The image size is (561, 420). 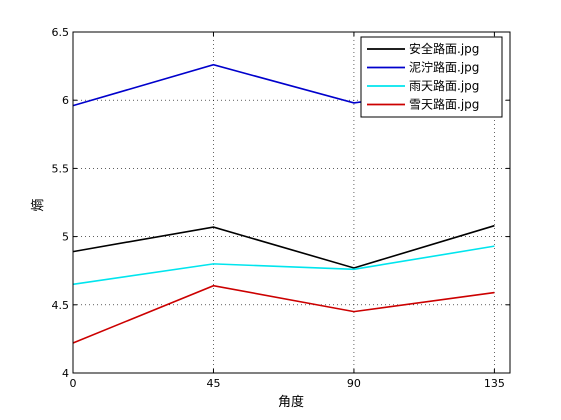 I want to click on y-axis-label: 熵, so click(x=38, y=204).